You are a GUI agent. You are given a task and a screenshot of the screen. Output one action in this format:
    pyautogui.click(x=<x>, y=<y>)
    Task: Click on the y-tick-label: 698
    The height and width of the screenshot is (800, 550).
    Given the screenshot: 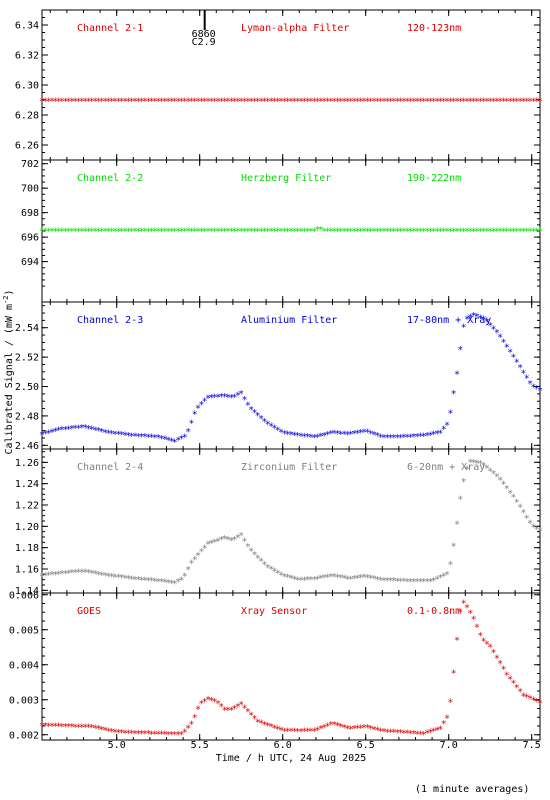 What is the action you would take?
    pyautogui.click(x=30, y=213)
    